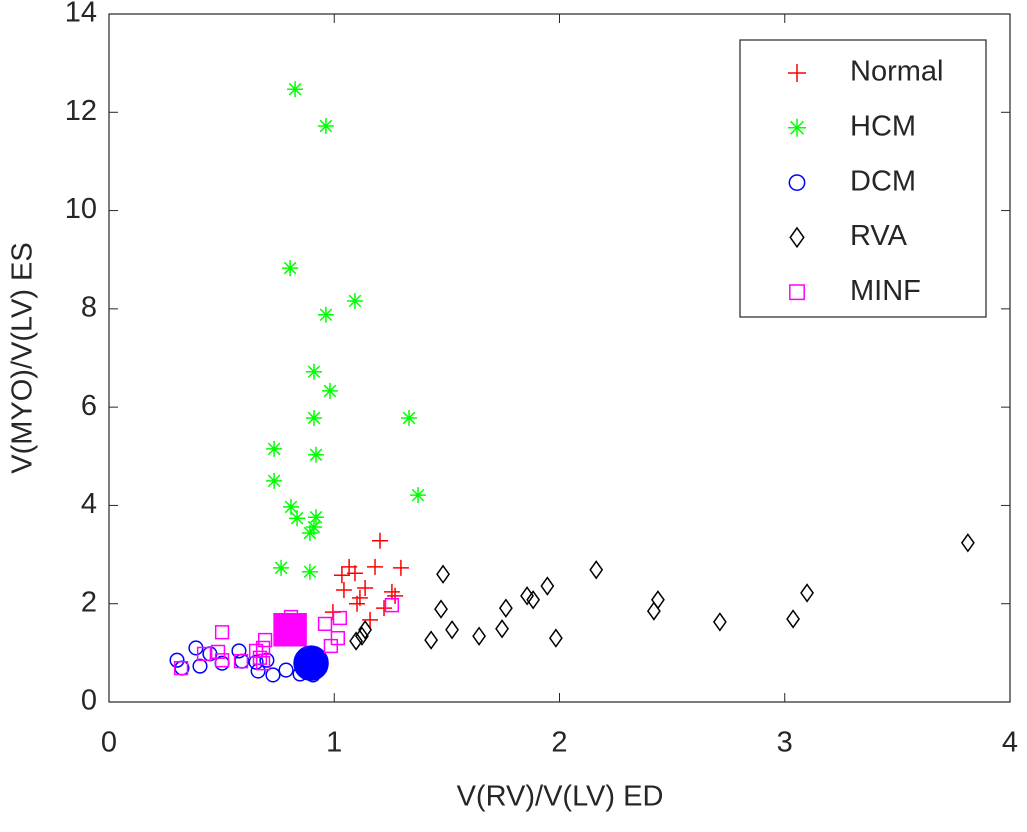 The image size is (1027, 832). What do you see at coordinates (896, 72) in the screenshot?
I see `legend-label: Normal` at bounding box center [896, 72].